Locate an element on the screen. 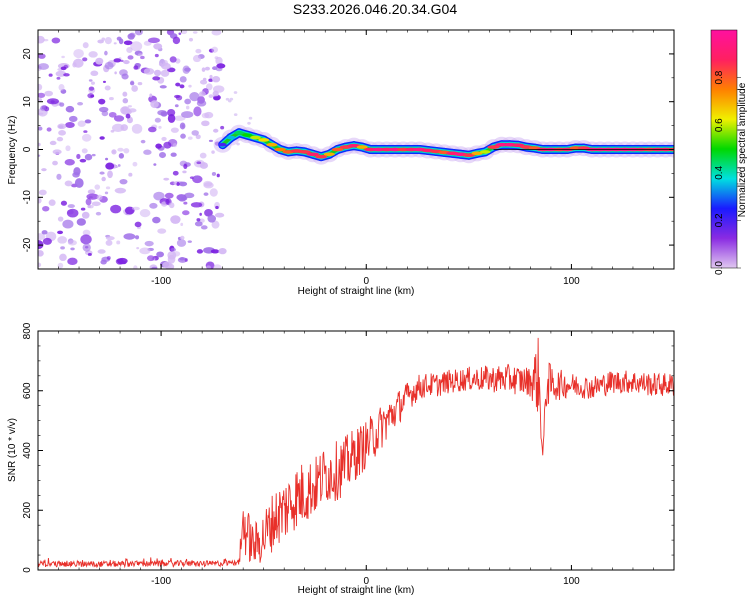  colorbar-frame is located at coordinates (724, 149).